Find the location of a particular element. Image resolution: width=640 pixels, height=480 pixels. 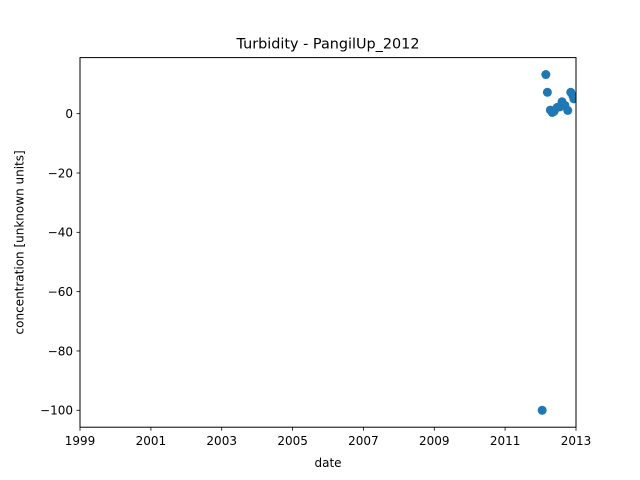

x-axis-label: date is located at coordinates (327, 463).